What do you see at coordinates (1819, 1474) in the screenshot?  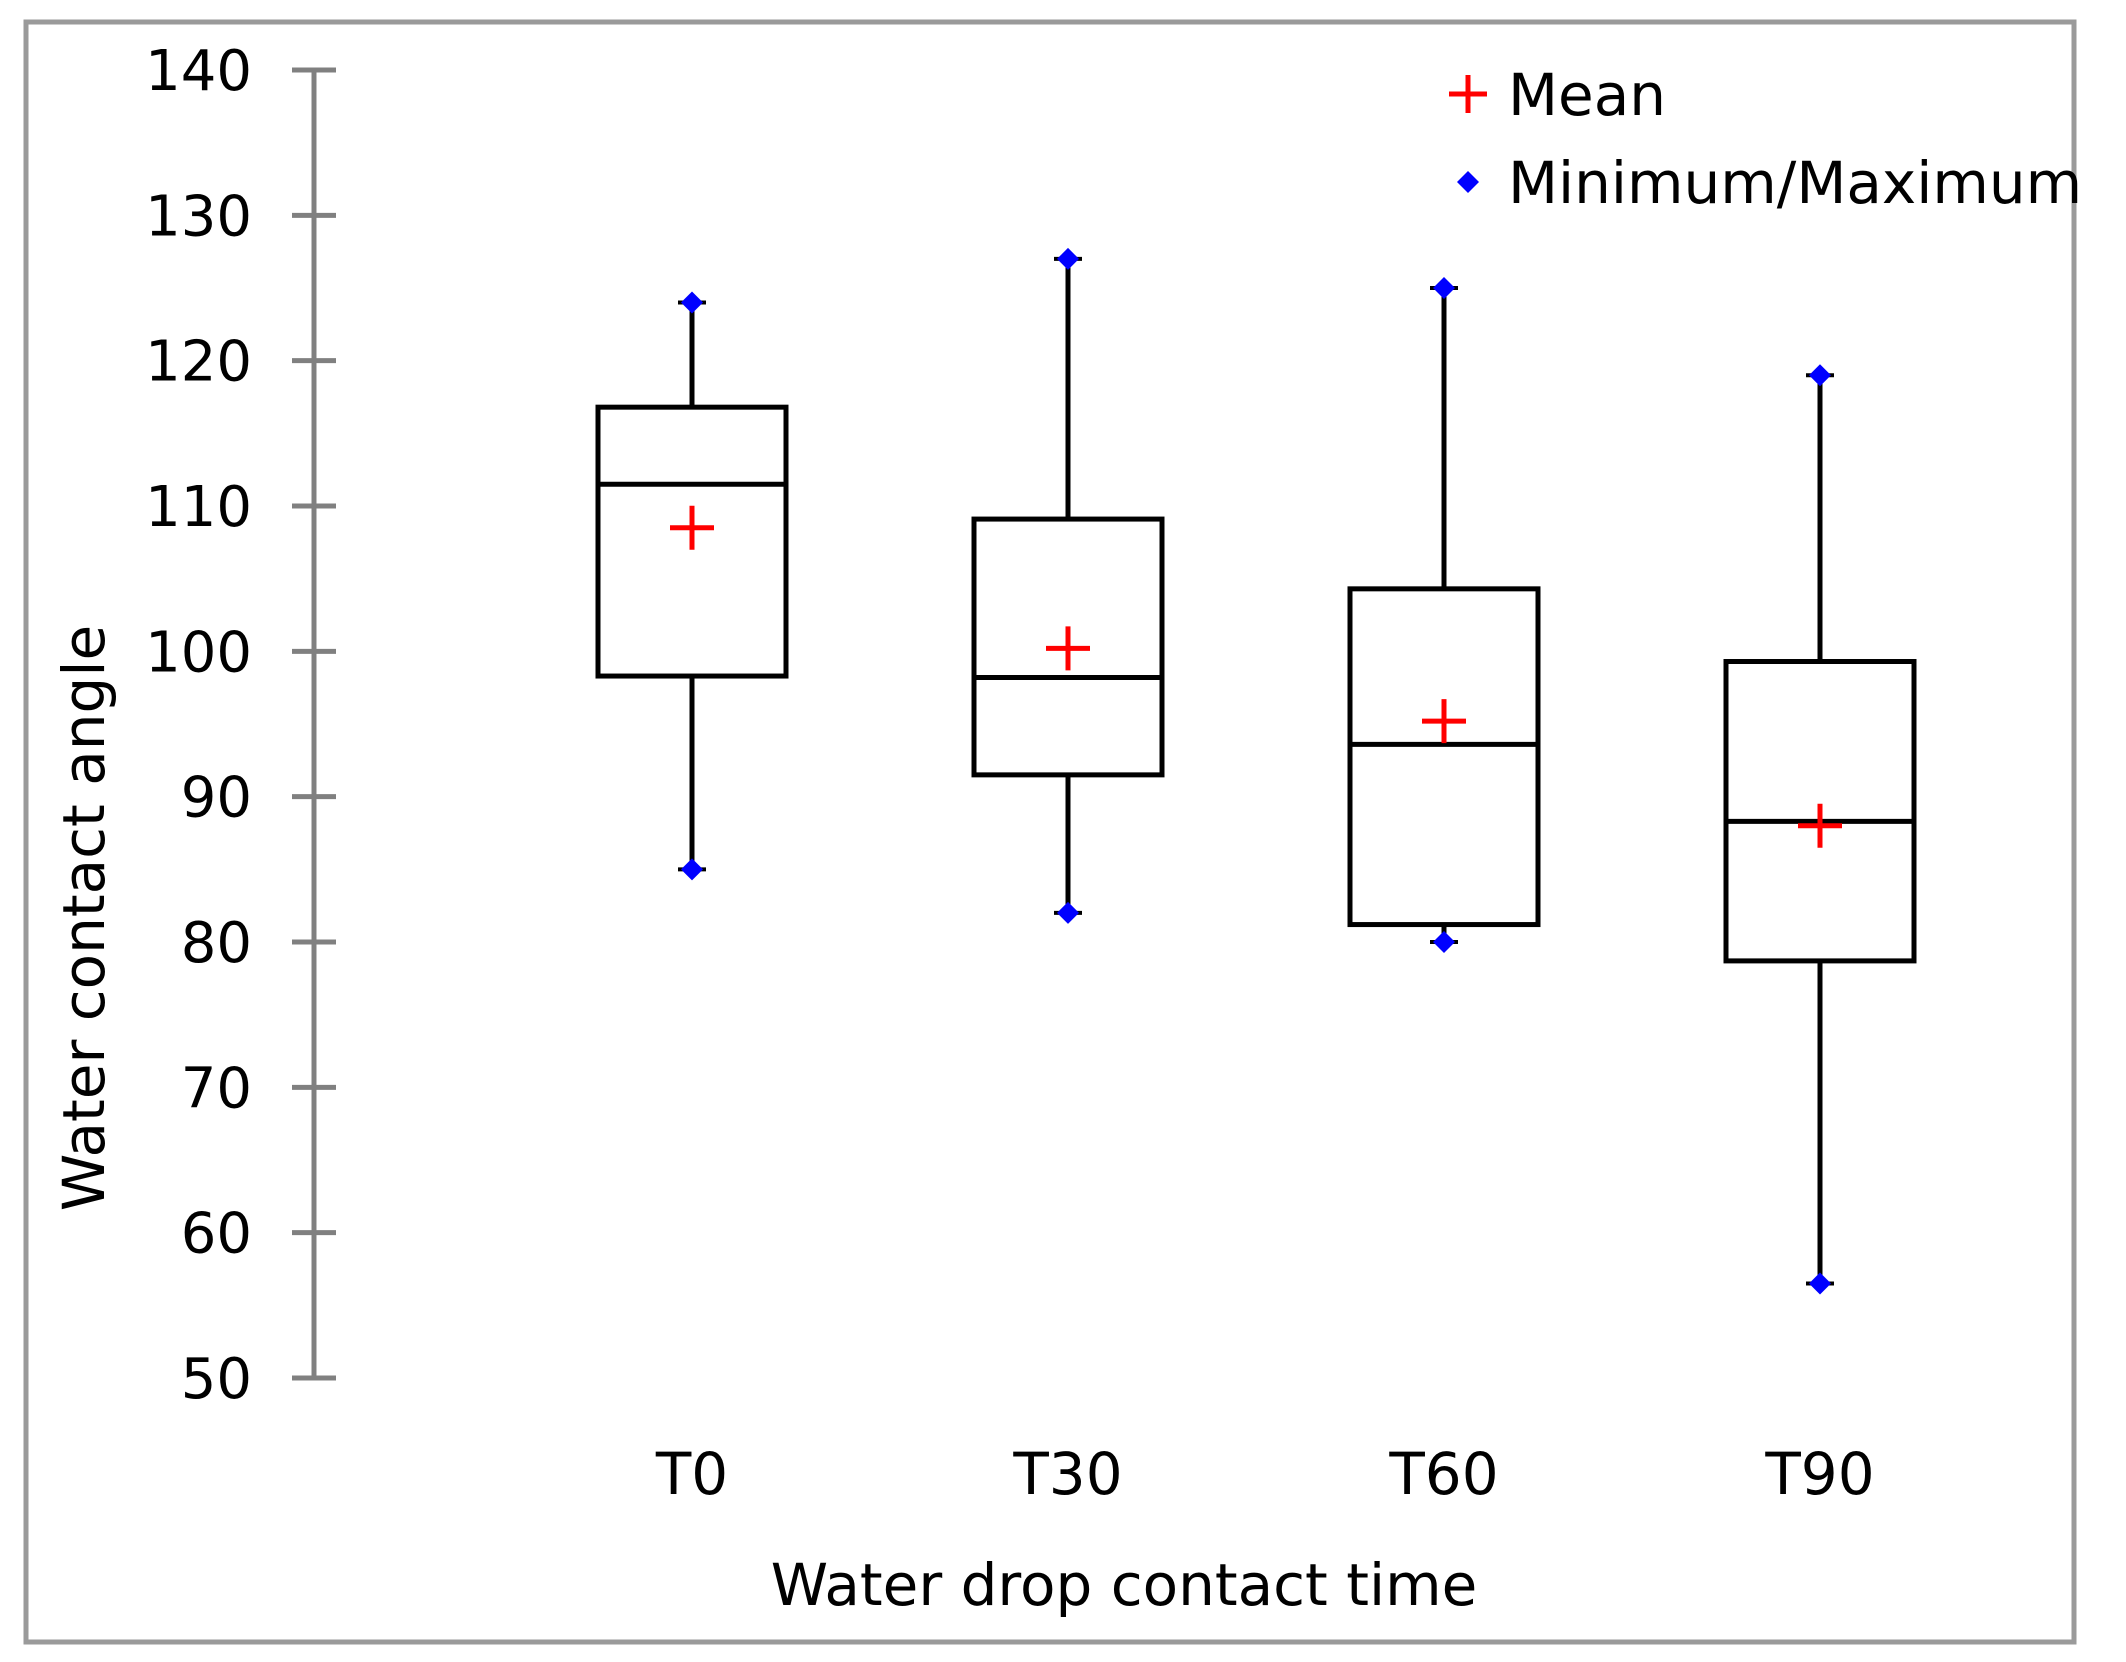 I see `x-tick-label-T90: T90` at bounding box center [1819, 1474].